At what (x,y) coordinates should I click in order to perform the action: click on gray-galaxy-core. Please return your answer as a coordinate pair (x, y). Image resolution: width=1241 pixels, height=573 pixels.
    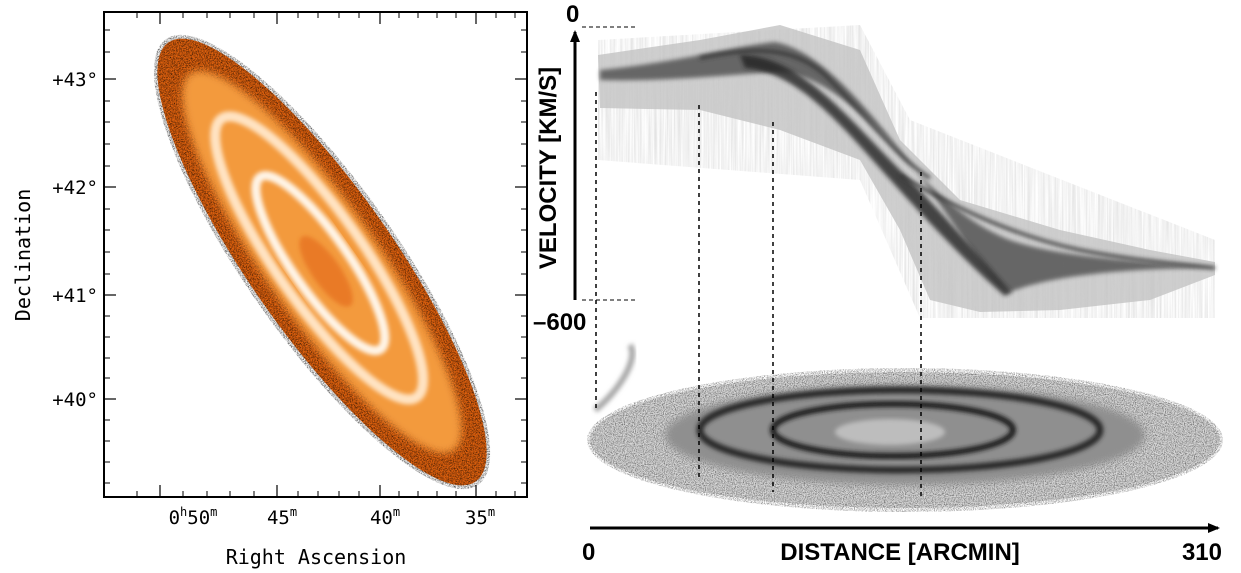
    Looking at the image, I should click on (890, 432).